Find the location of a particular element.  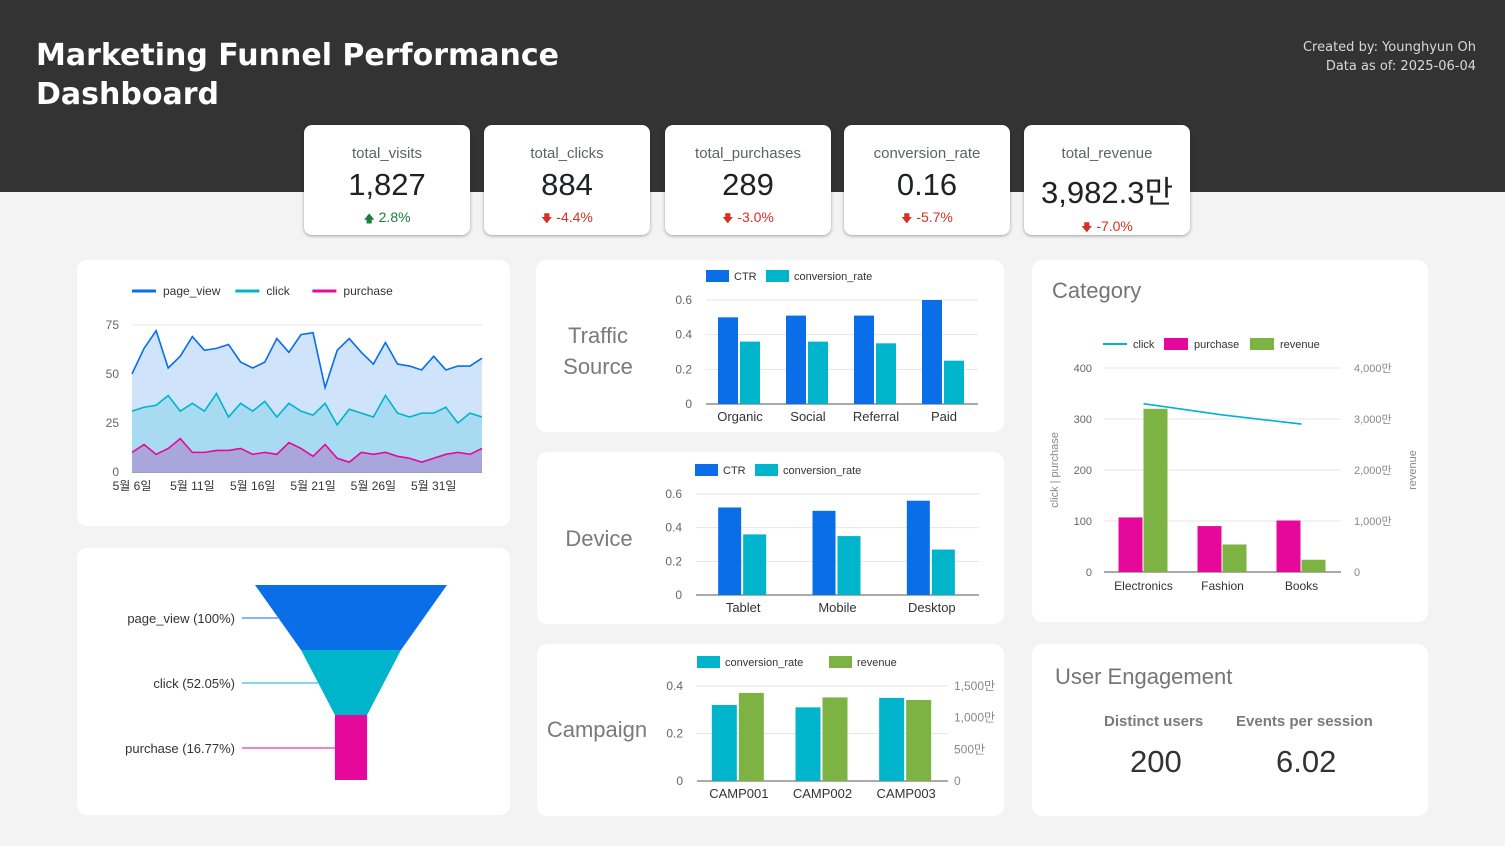

line-page_view is located at coordinates (307, 359).